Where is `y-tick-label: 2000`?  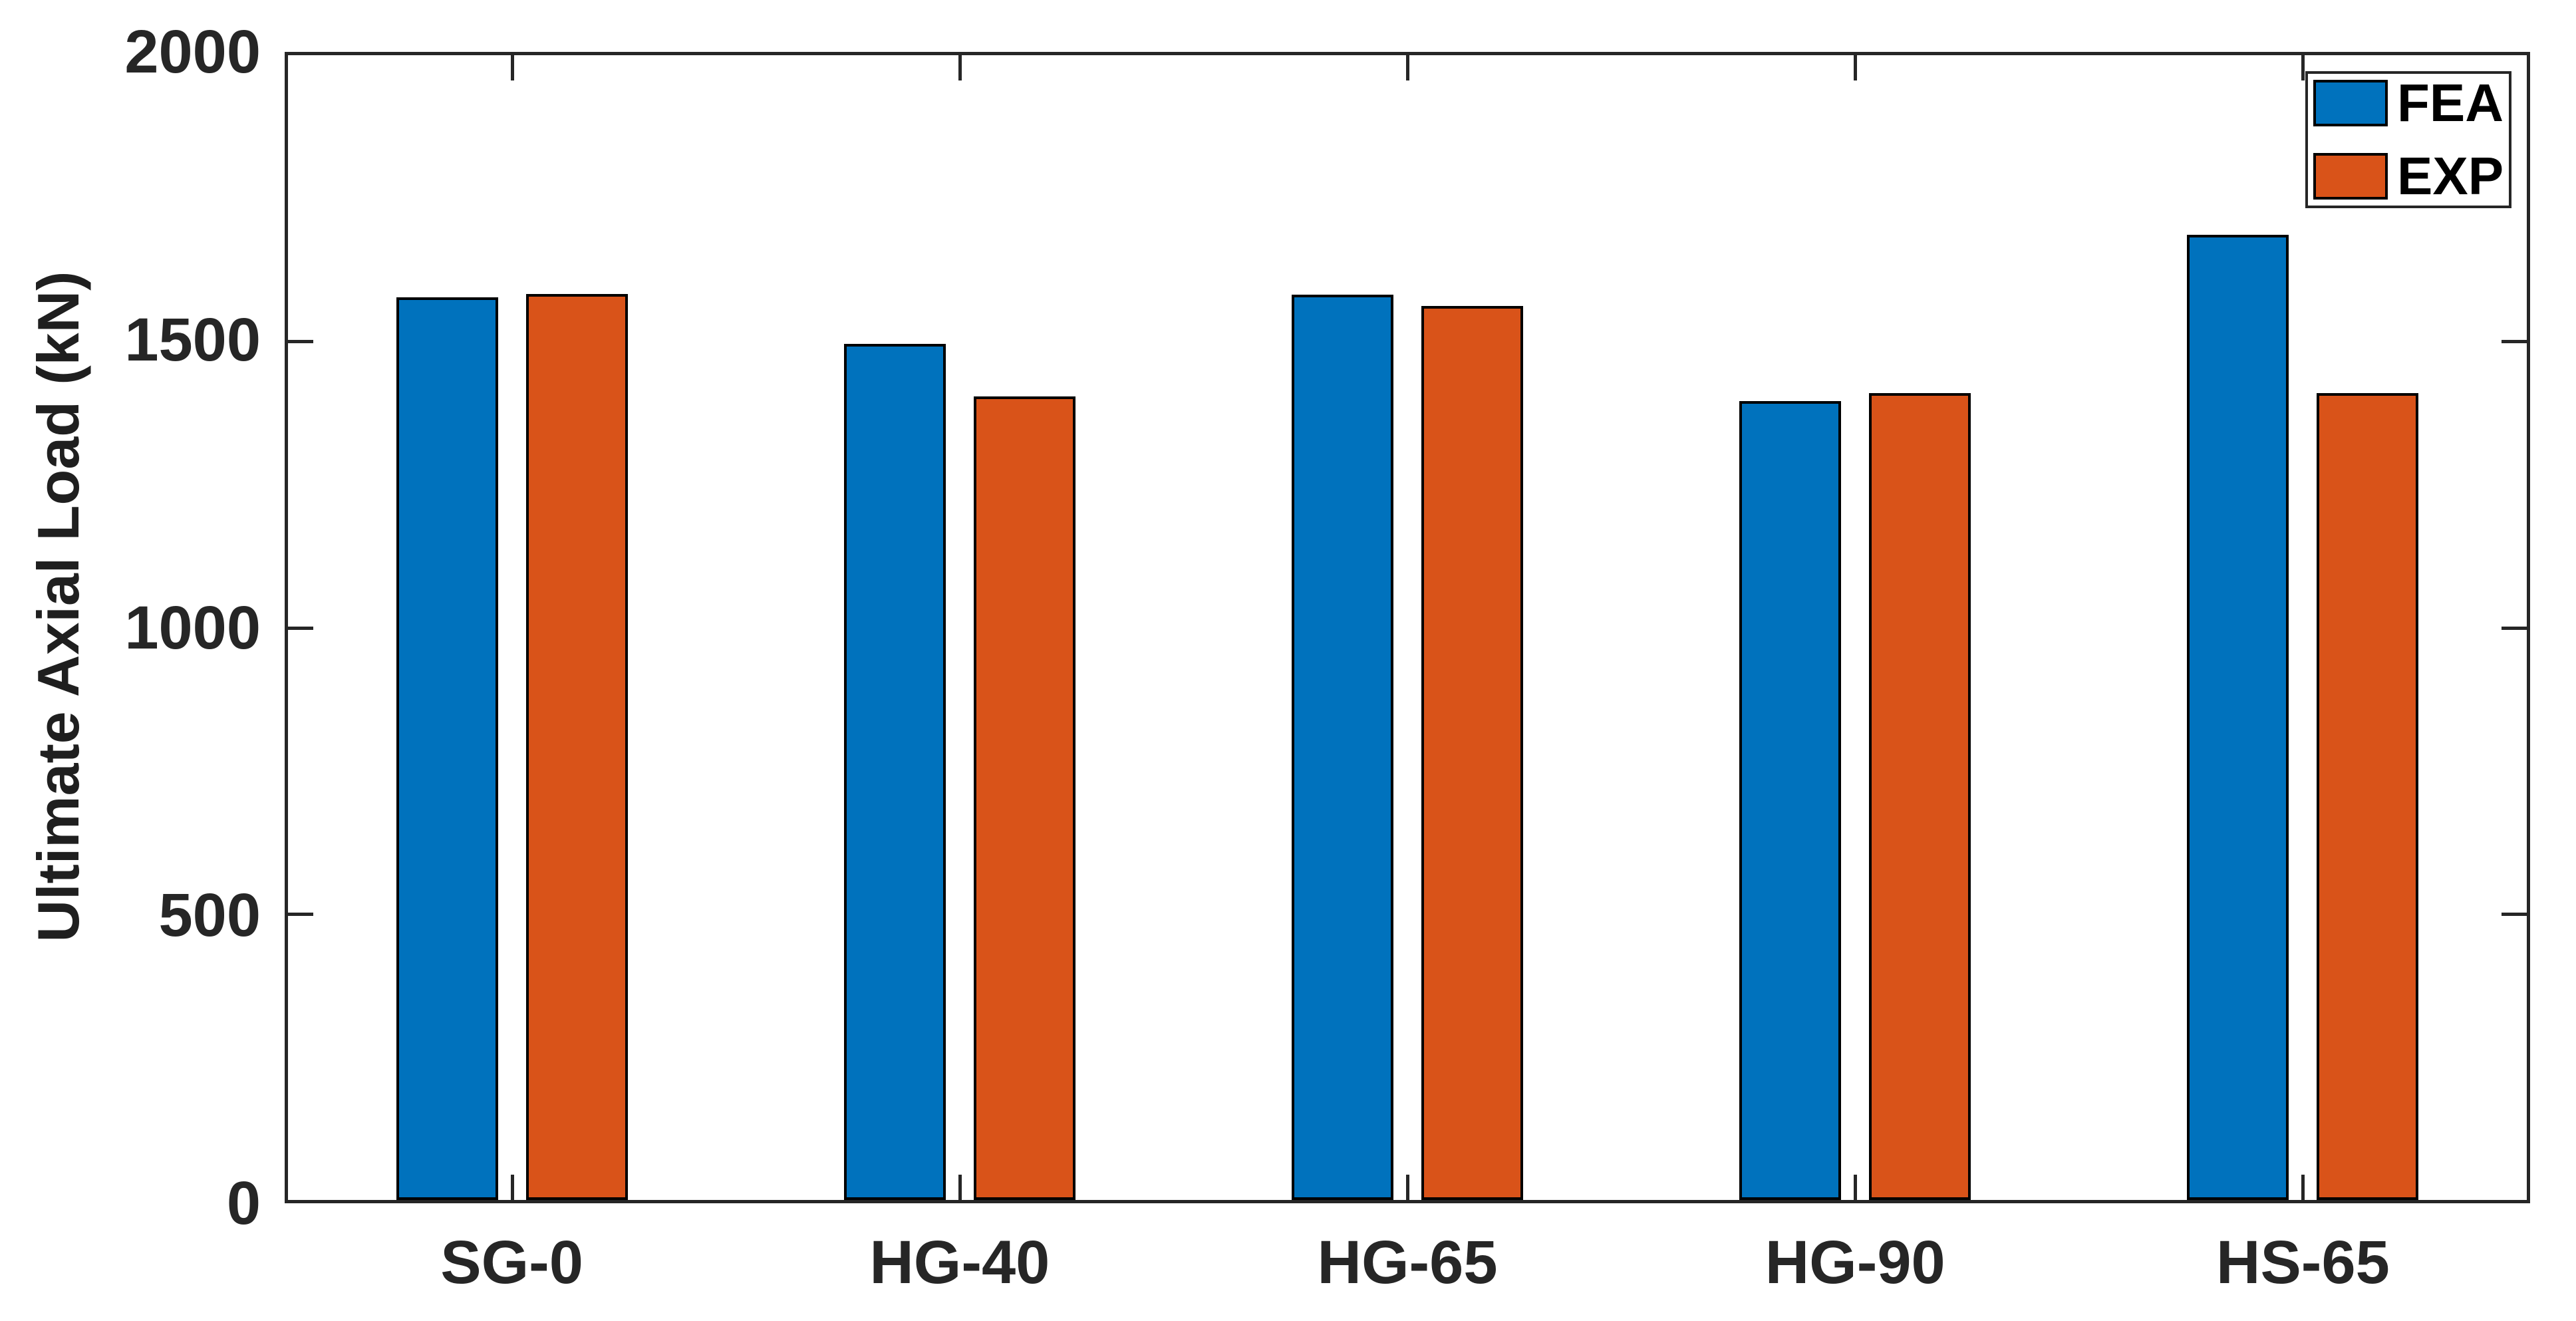
y-tick-label: 2000 is located at coordinates (193, 52).